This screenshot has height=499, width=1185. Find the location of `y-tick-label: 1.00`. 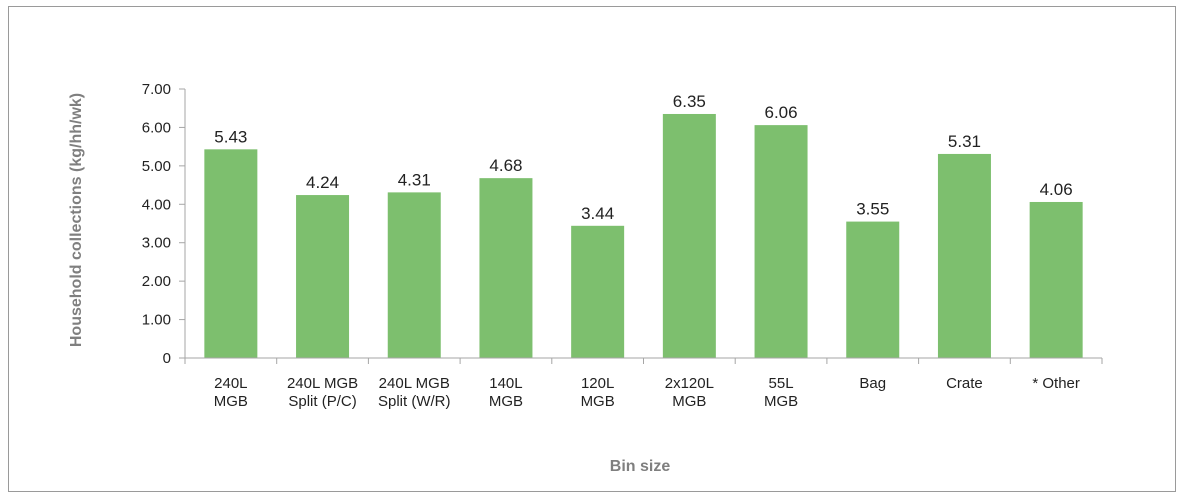

y-tick-label: 1.00 is located at coordinates (156, 320).